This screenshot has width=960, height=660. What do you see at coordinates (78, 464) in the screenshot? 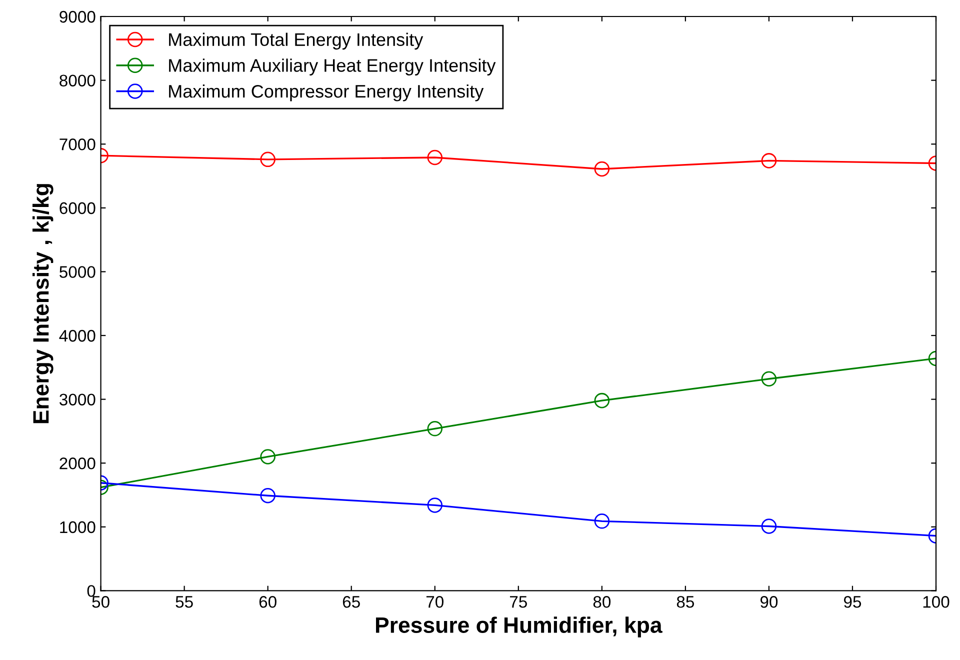
I see `y-tick-label: 2000` at bounding box center [78, 464].